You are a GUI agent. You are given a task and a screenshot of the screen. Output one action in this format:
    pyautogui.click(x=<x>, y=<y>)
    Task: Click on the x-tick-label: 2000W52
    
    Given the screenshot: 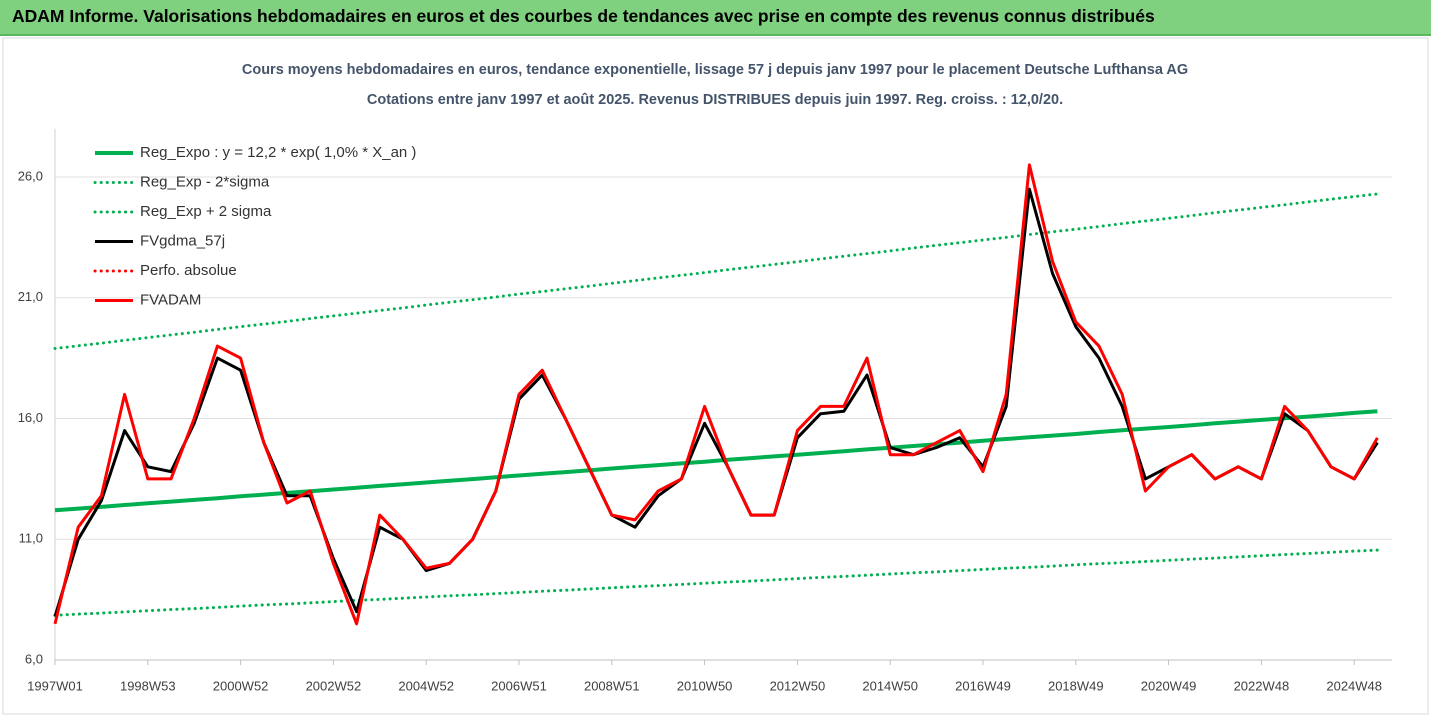 What is the action you would take?
    pyautogui.click(x=241, y=685)
    